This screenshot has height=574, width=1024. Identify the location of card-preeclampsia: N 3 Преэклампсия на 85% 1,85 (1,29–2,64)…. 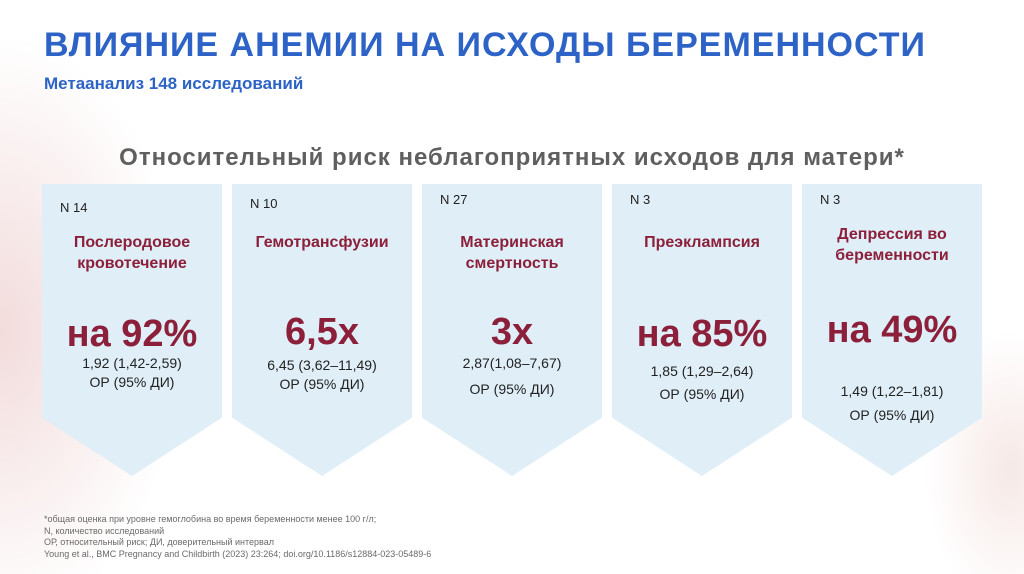
(702, 330).